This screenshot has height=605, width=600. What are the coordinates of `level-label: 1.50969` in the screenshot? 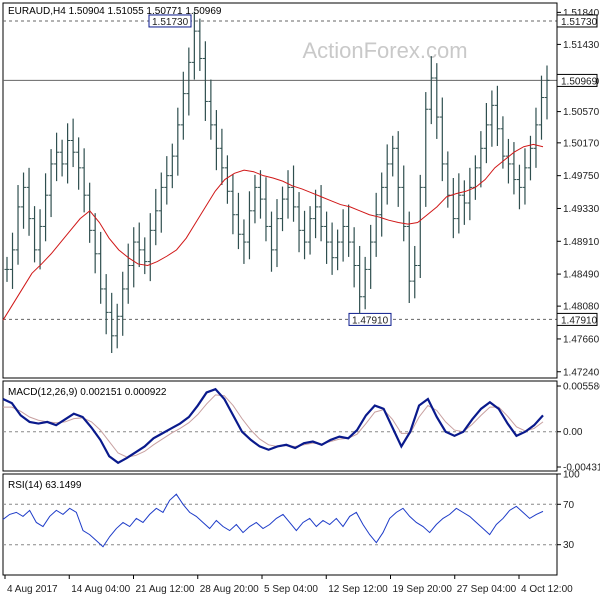 It's located at (579, 81).